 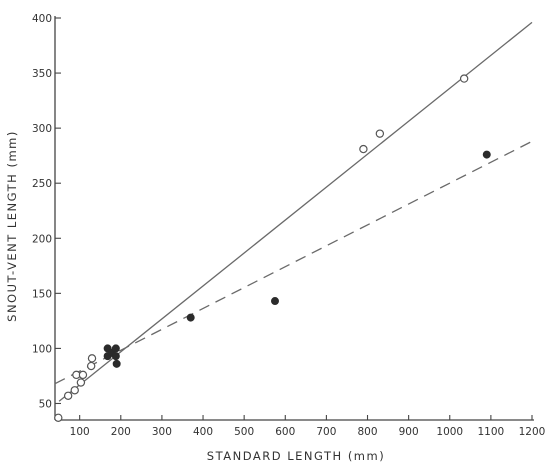 I want to click on x-tick-label: 1000, so click(x=449, y=432).